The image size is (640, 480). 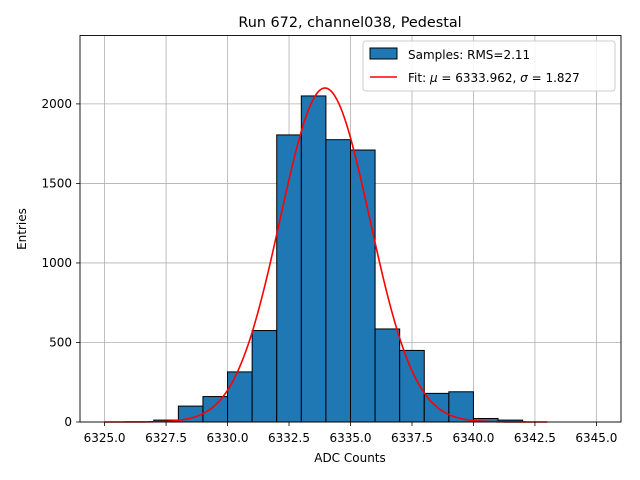 I want to click on x-tick-label: 6325.0, so click(x=105, y=438).